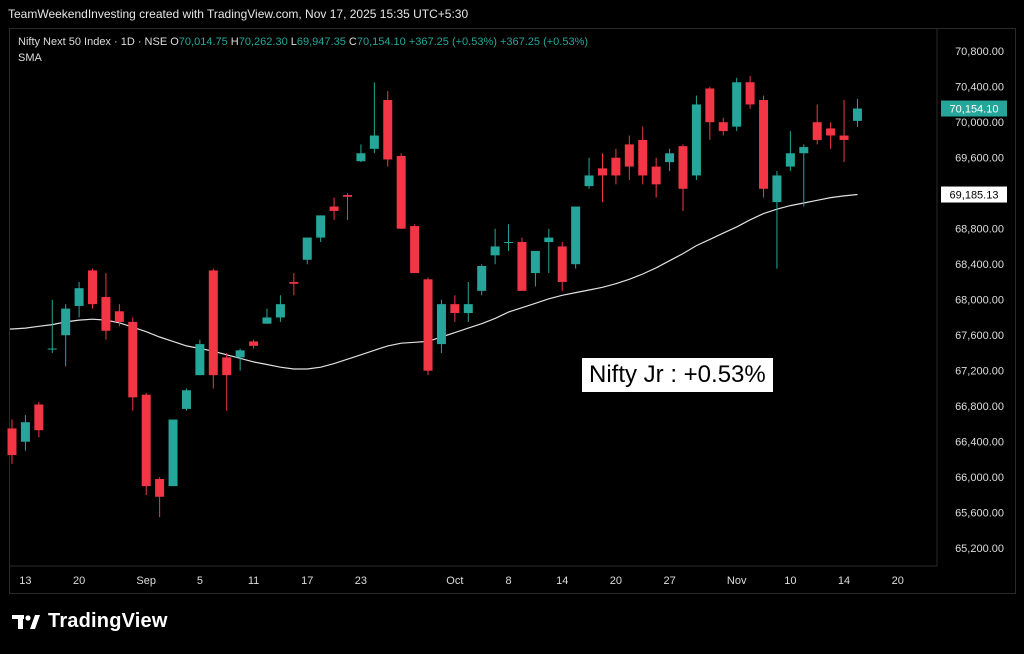 The width and height of the screenshot is (1024, 654). What do you see at coordinates (512, 624) in the screenshot?
I see `footer` at bounding box center [512, 624].